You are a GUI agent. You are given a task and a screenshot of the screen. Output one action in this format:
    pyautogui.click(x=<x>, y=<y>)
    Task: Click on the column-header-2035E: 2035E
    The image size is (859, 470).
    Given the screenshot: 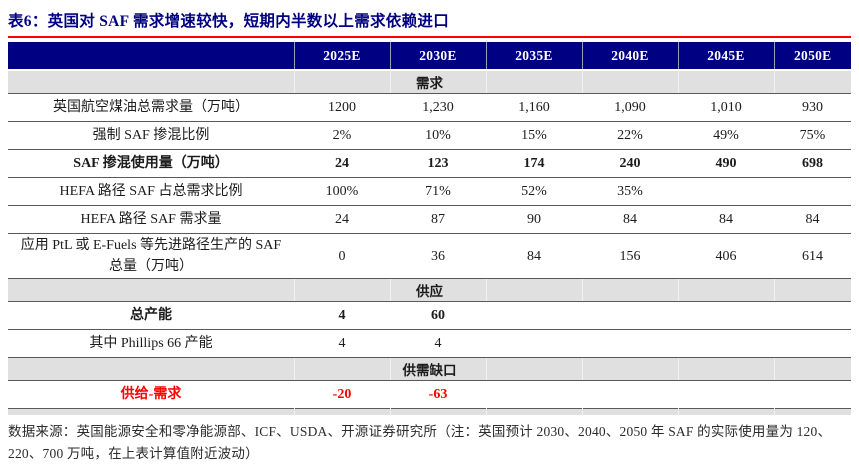 What is the action you would take?
    pyautogui.click(x=533, y=56)
    